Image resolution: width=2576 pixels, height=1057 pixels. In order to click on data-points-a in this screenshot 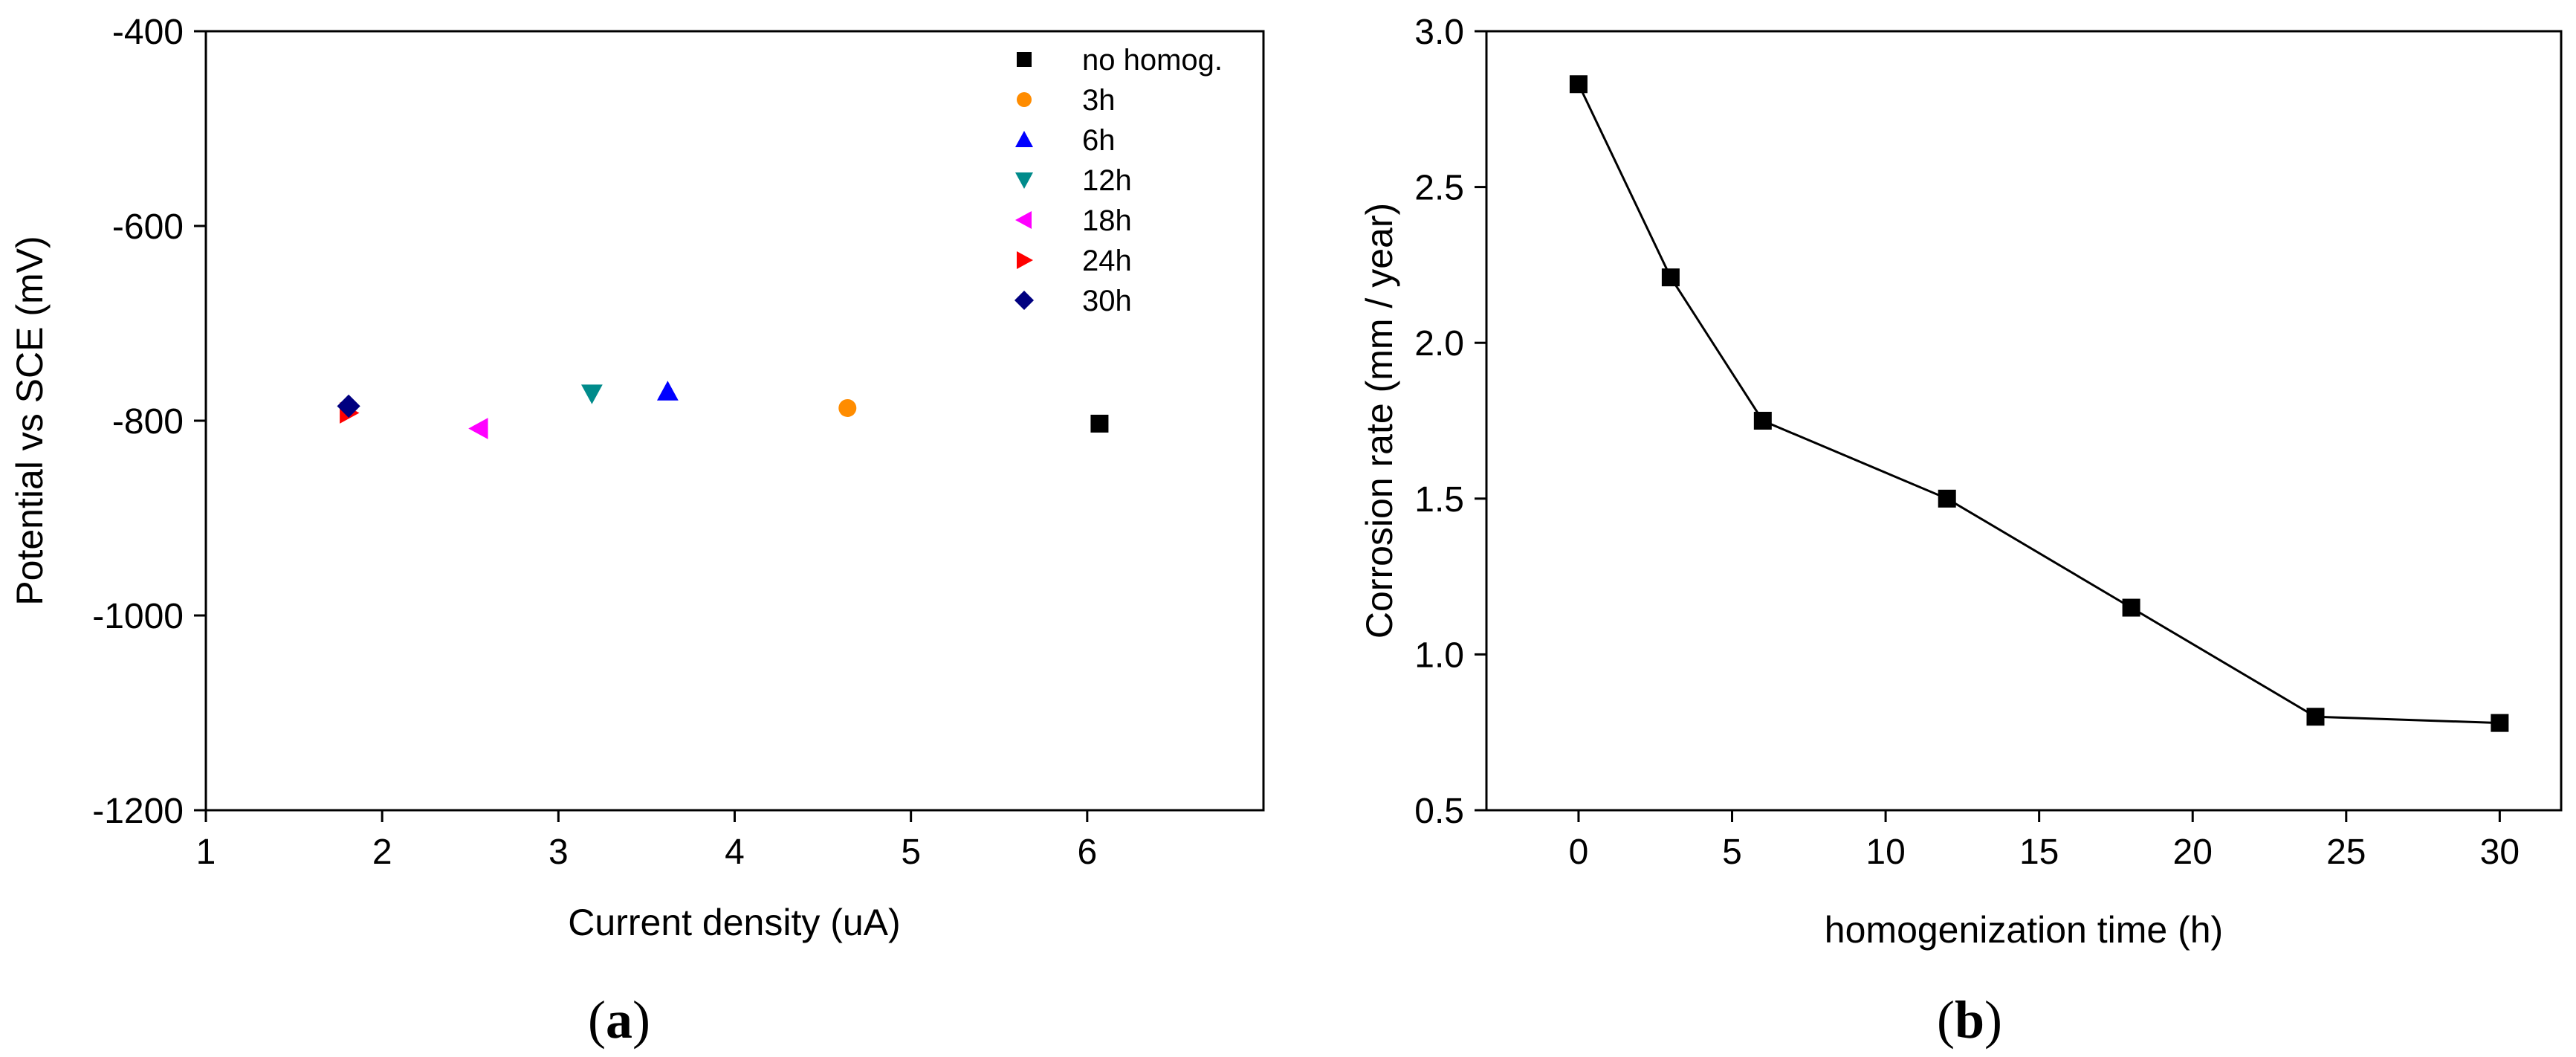, I will do `click(723, 410)`.